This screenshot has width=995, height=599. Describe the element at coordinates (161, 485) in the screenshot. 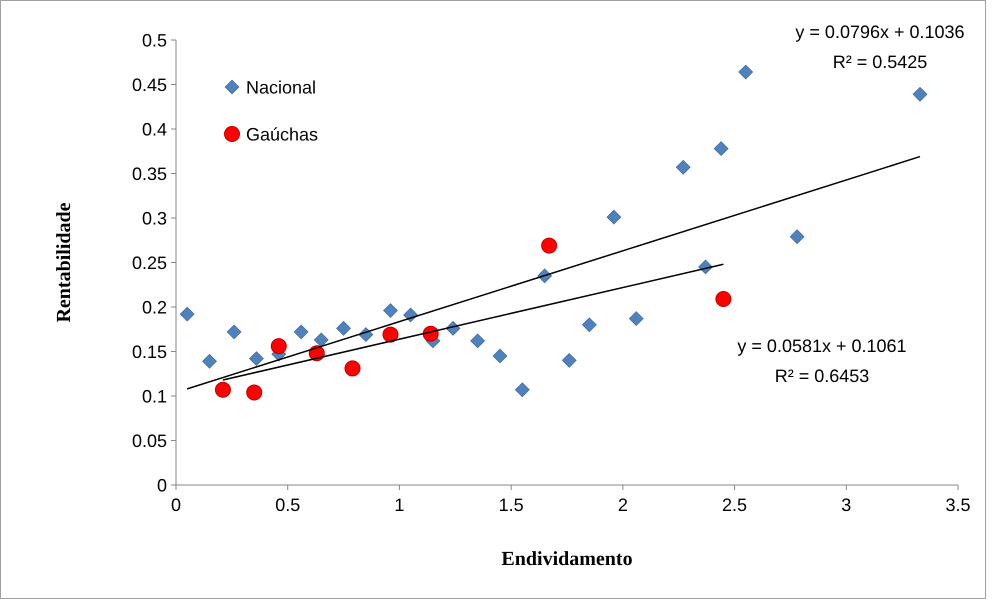

I see `y-tick-label: 0` at that location.